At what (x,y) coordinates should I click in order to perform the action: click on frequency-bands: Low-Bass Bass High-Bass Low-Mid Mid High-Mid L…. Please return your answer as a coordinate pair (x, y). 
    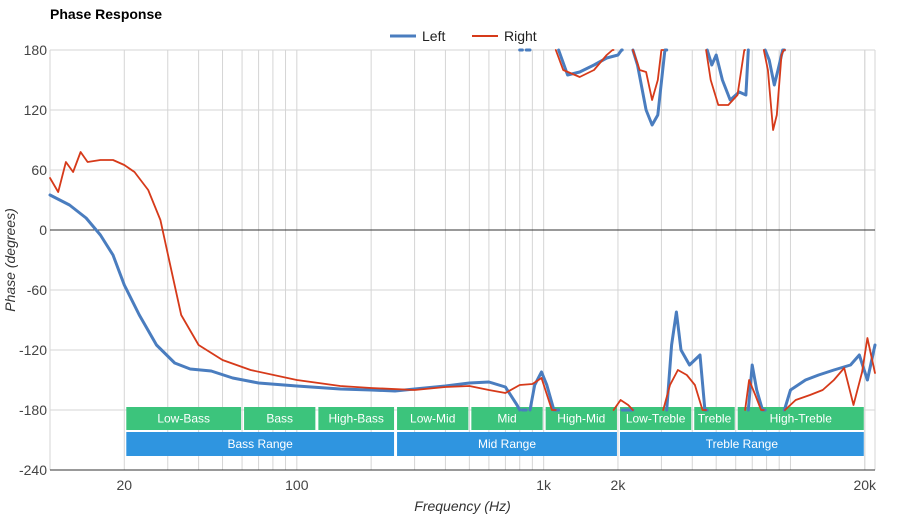
    Looking at the image, I should click on (495, 431).